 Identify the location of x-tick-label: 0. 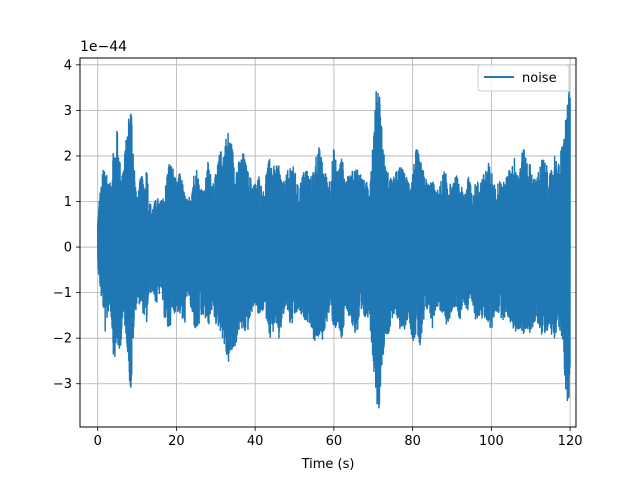
(98, 441).